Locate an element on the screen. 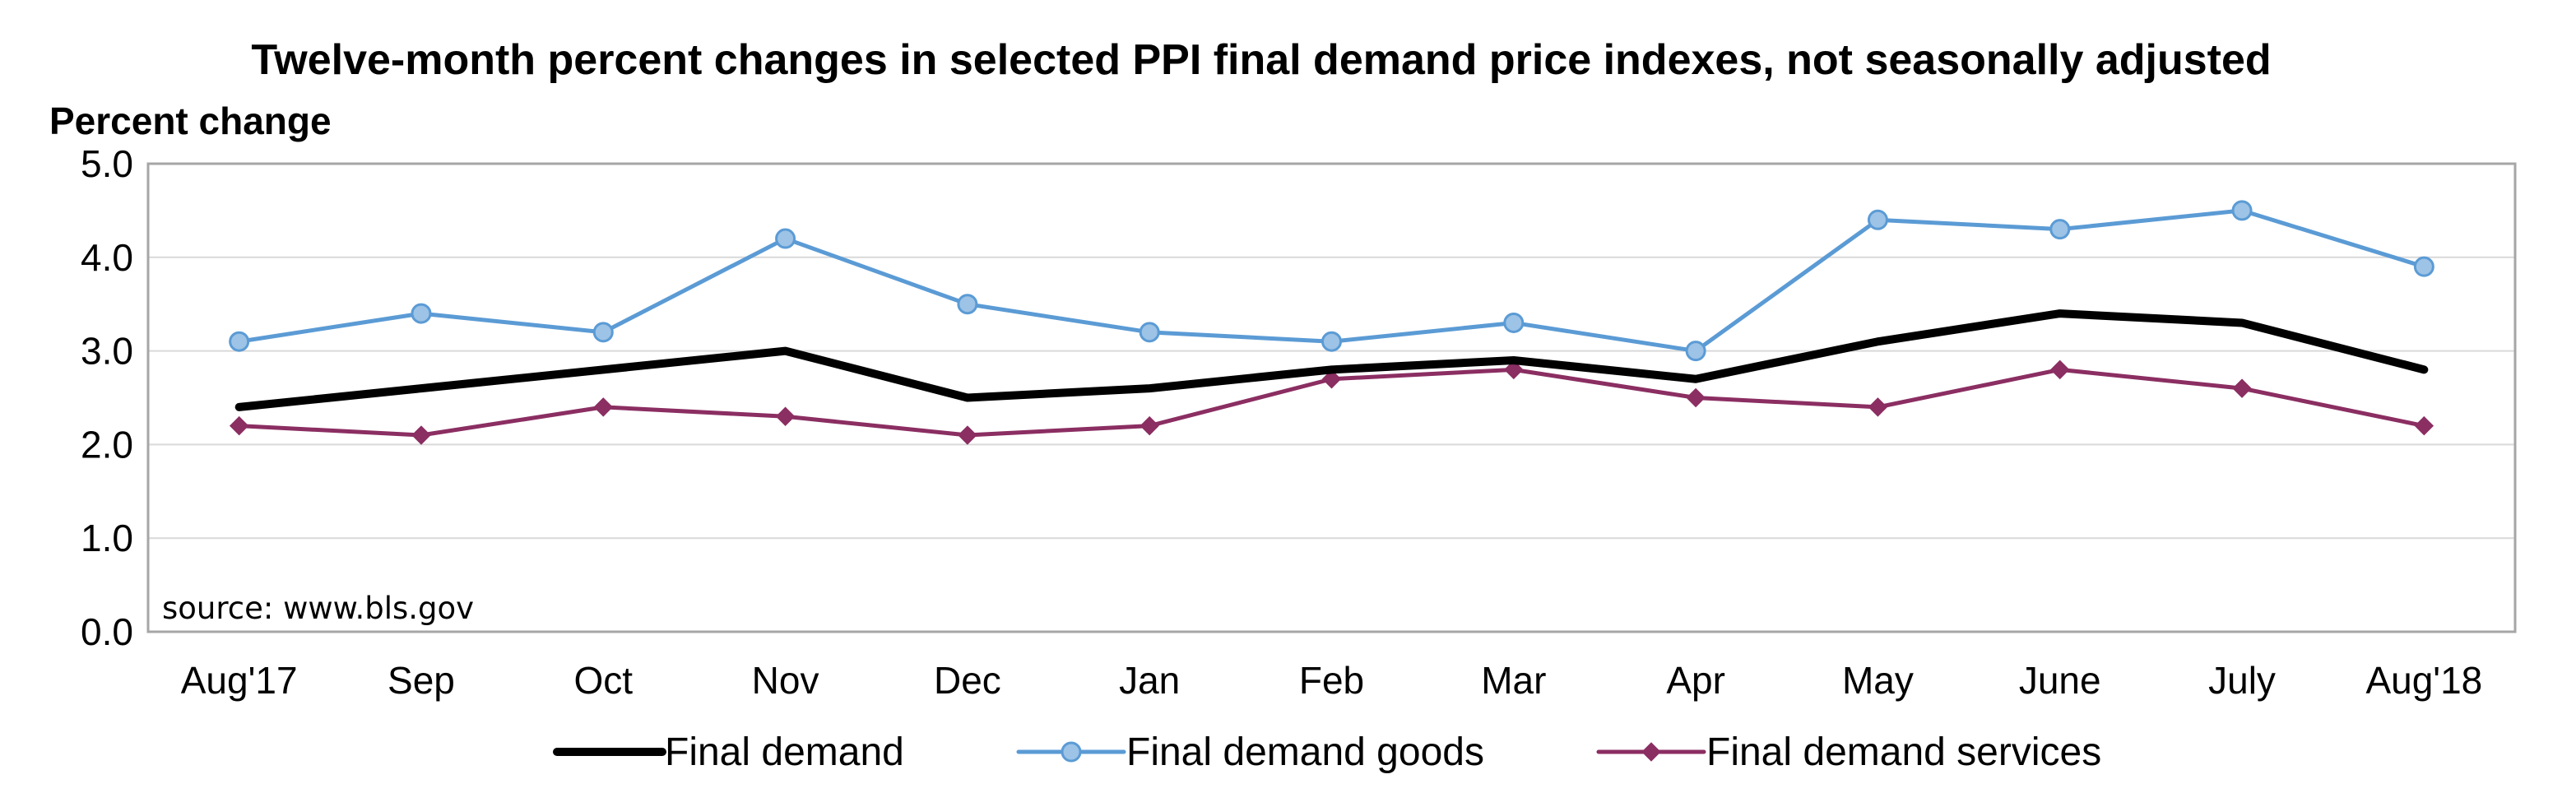 This screenshot has height=793, width=2576. x-tick-label: July is located at coordinates (2242, 680).